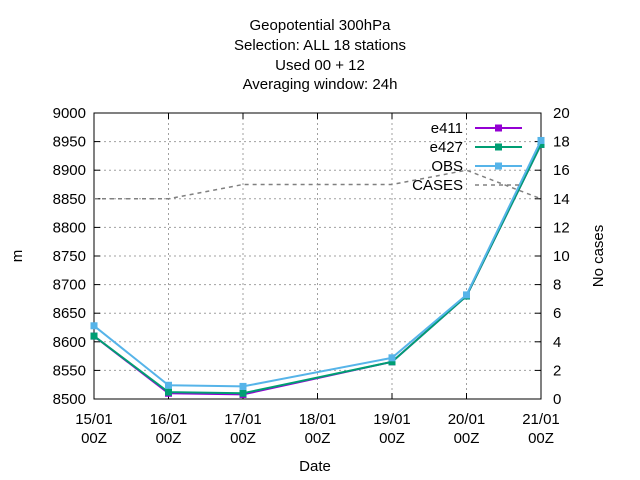  I want to click on x-tick-label-date: 20/01, so click(467, 419).